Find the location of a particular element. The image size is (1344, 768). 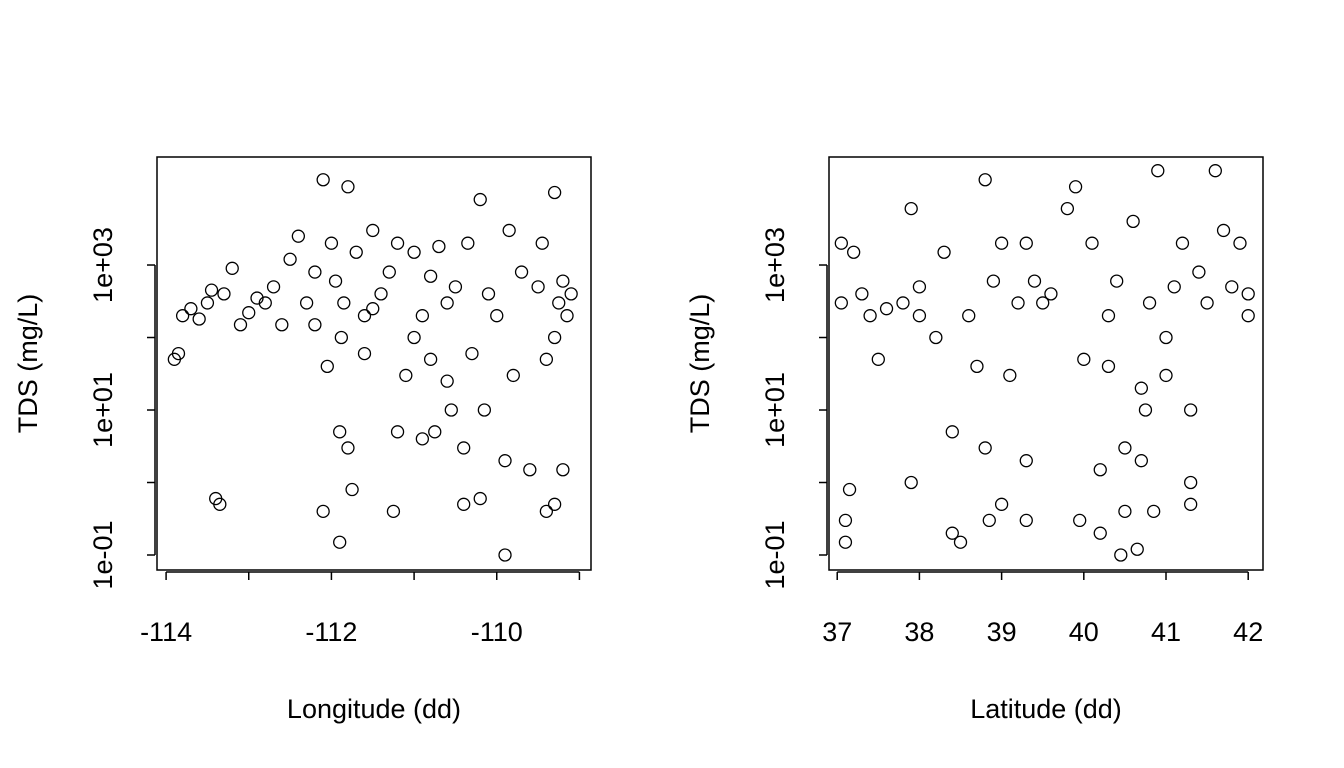

x-tick-label: -114 is located at coordinates (166, 632).